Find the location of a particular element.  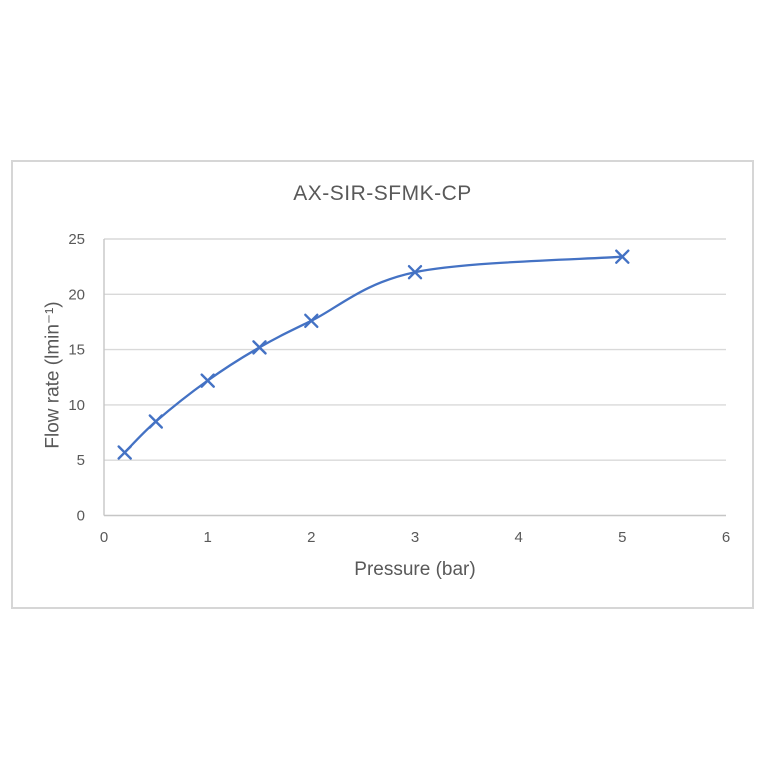

x-tick-label: 2 is located at coordinates (311, 537).